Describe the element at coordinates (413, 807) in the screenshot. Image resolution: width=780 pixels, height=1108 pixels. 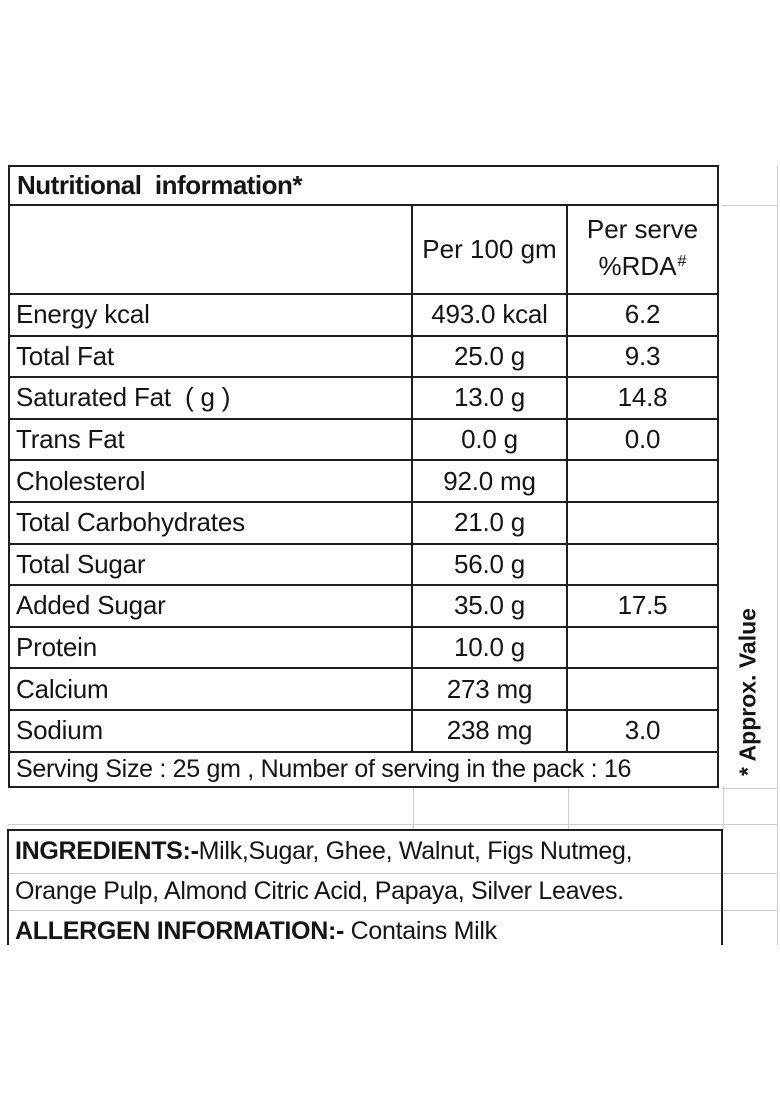
I see `gridline-gap-col1` at that location.